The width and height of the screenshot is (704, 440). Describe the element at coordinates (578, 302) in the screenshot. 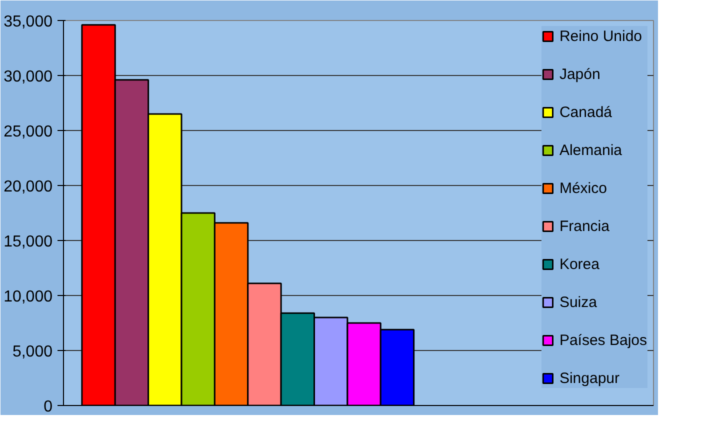

I see `legend-label: Suiza` at that location.